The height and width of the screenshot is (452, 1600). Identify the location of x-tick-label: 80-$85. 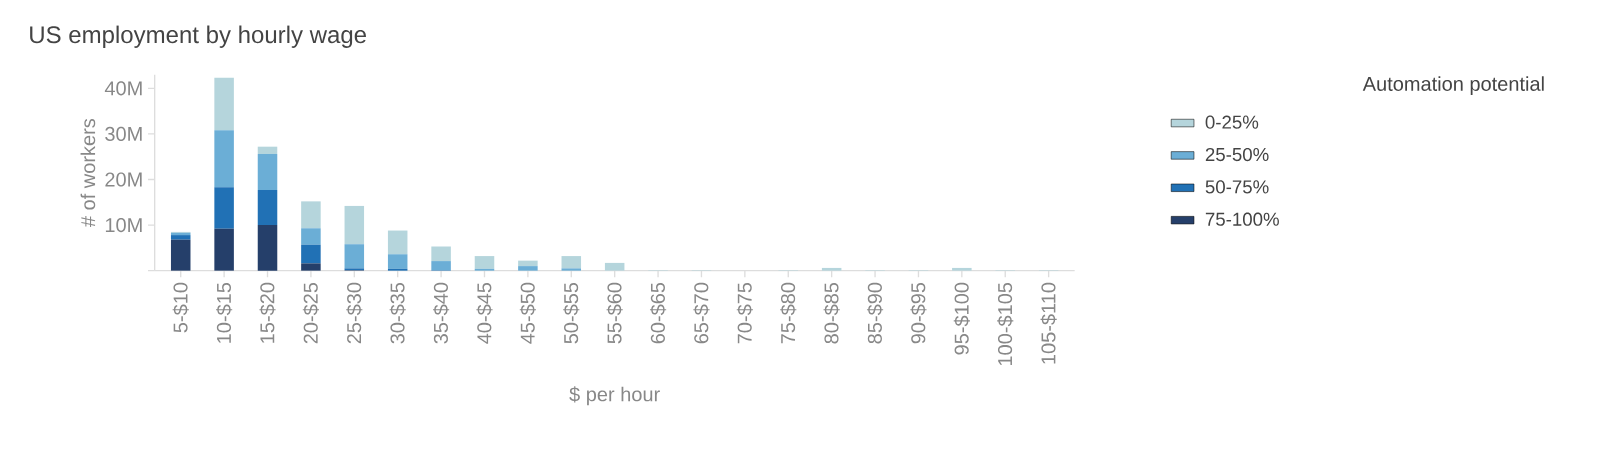
(831, 313).